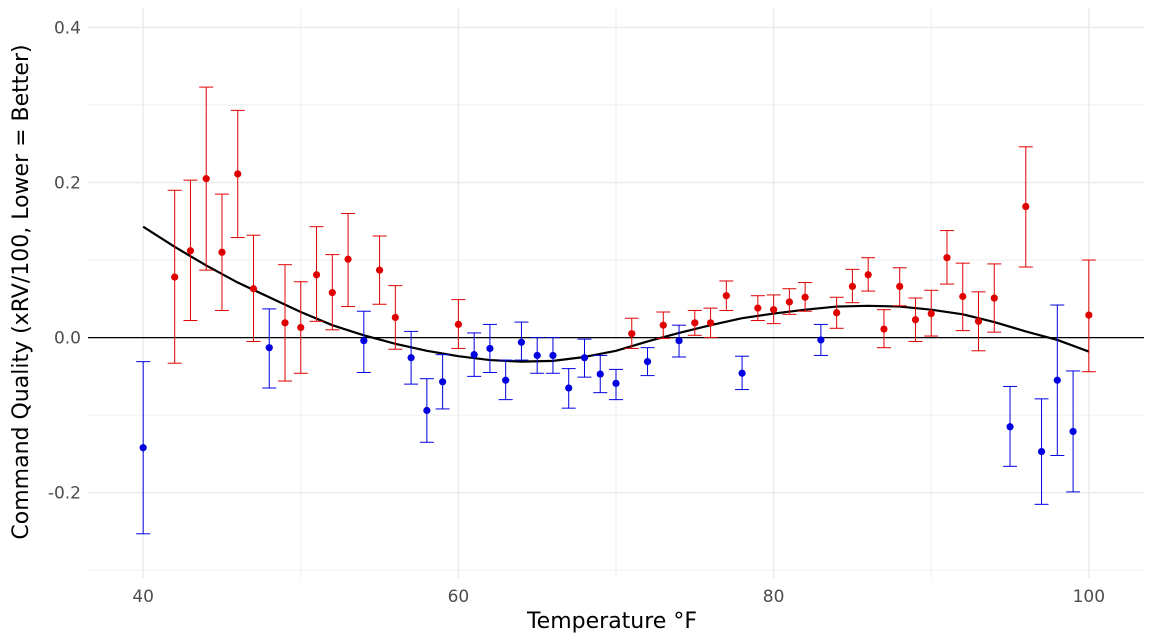 This screenshot has width=1152, height=641. I want to click on y-tick-label: 0.4, so click(67, 28).